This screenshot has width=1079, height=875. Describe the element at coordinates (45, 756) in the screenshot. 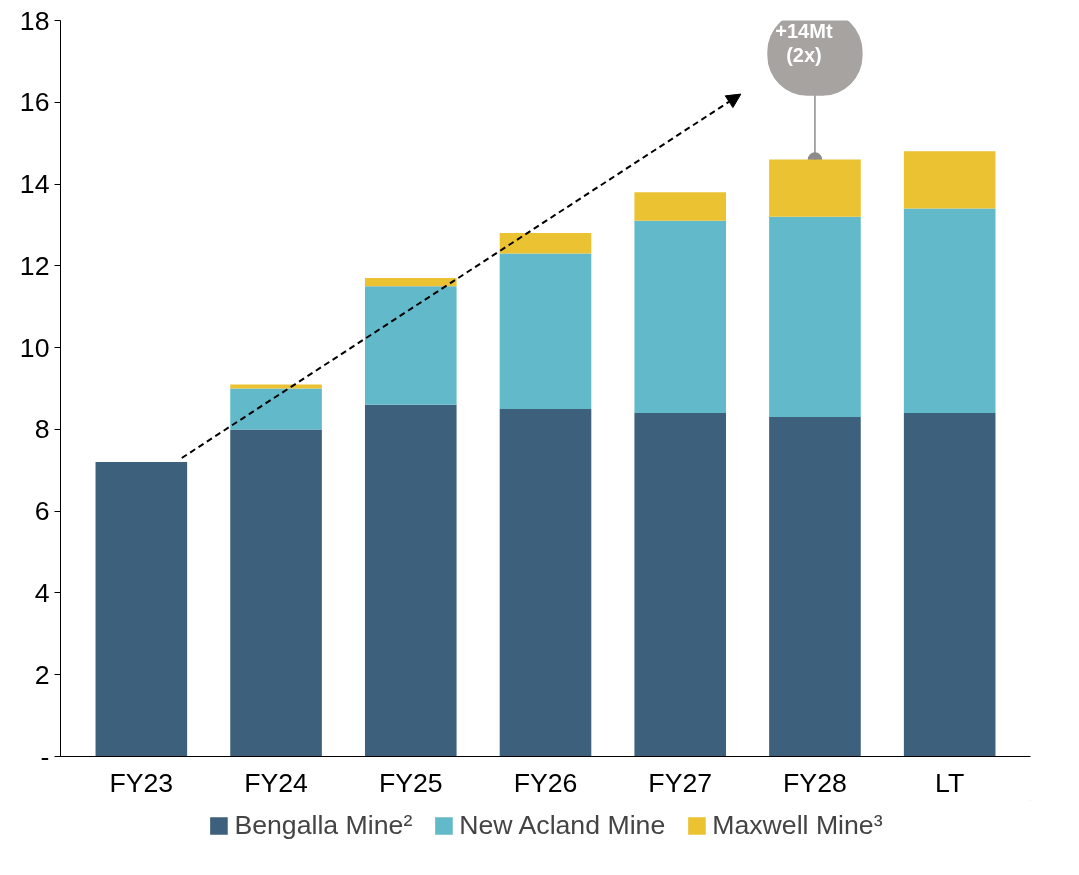

I see `y-tick-label: -` at that location.